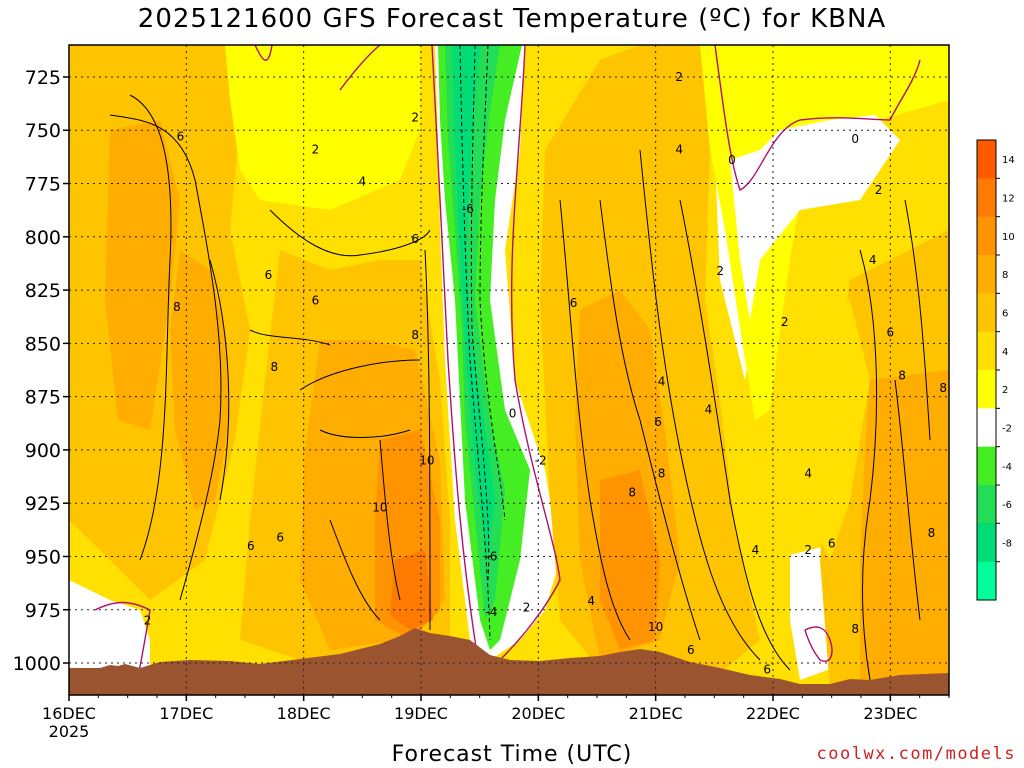 The width and height of the screenshot is (1024, 768). I want to click on band-2-day16-top, so click(322, 127).